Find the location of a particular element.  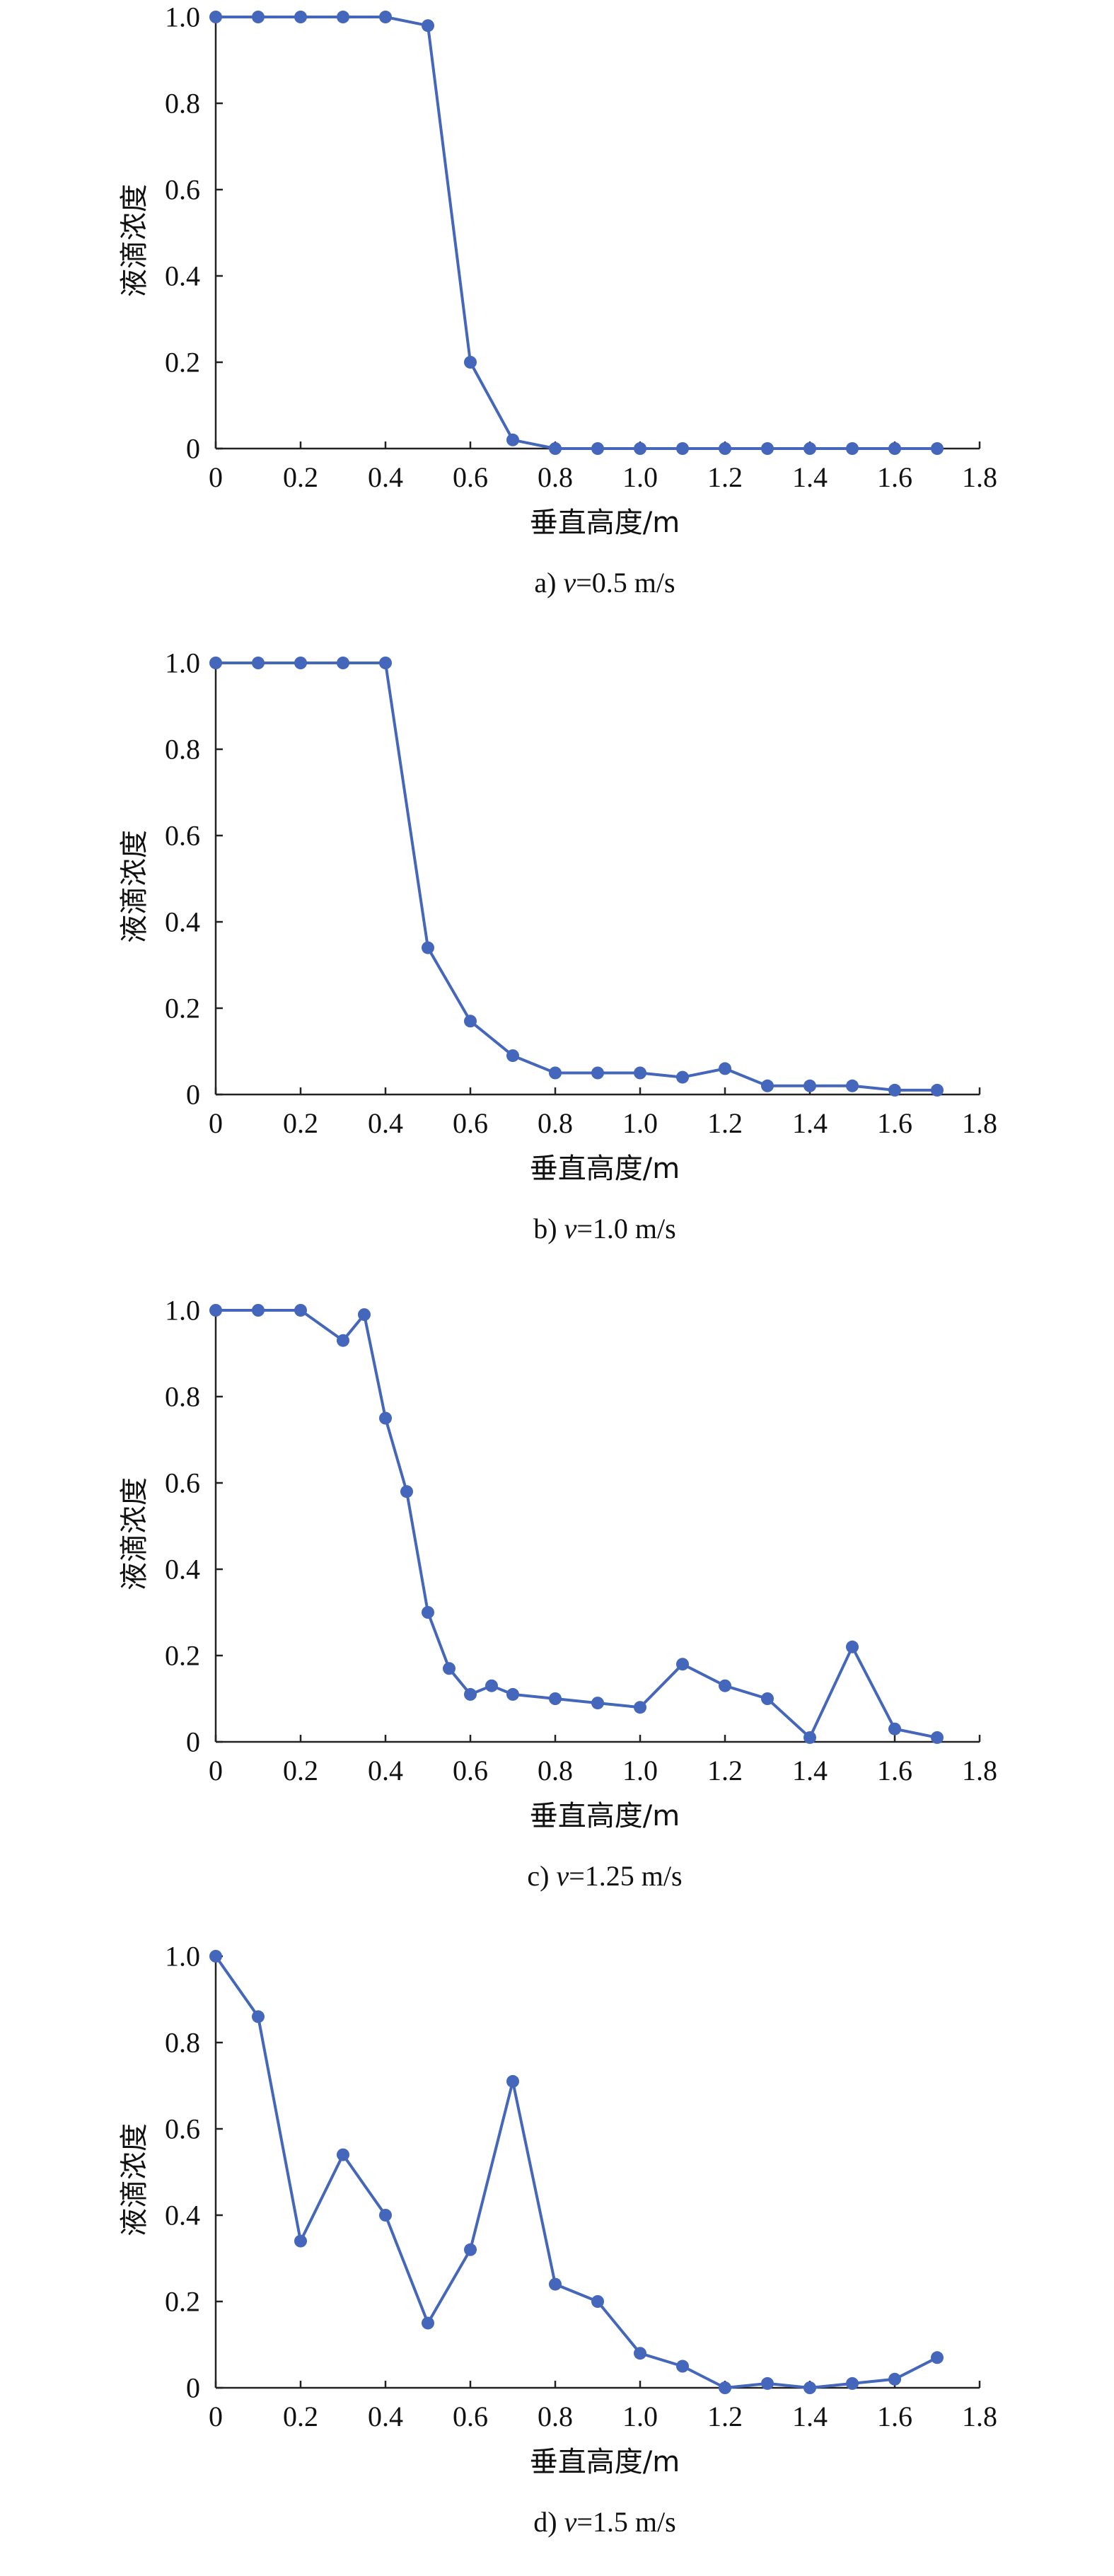

caption-prefix: c) is located at coordinates (542, 1876).